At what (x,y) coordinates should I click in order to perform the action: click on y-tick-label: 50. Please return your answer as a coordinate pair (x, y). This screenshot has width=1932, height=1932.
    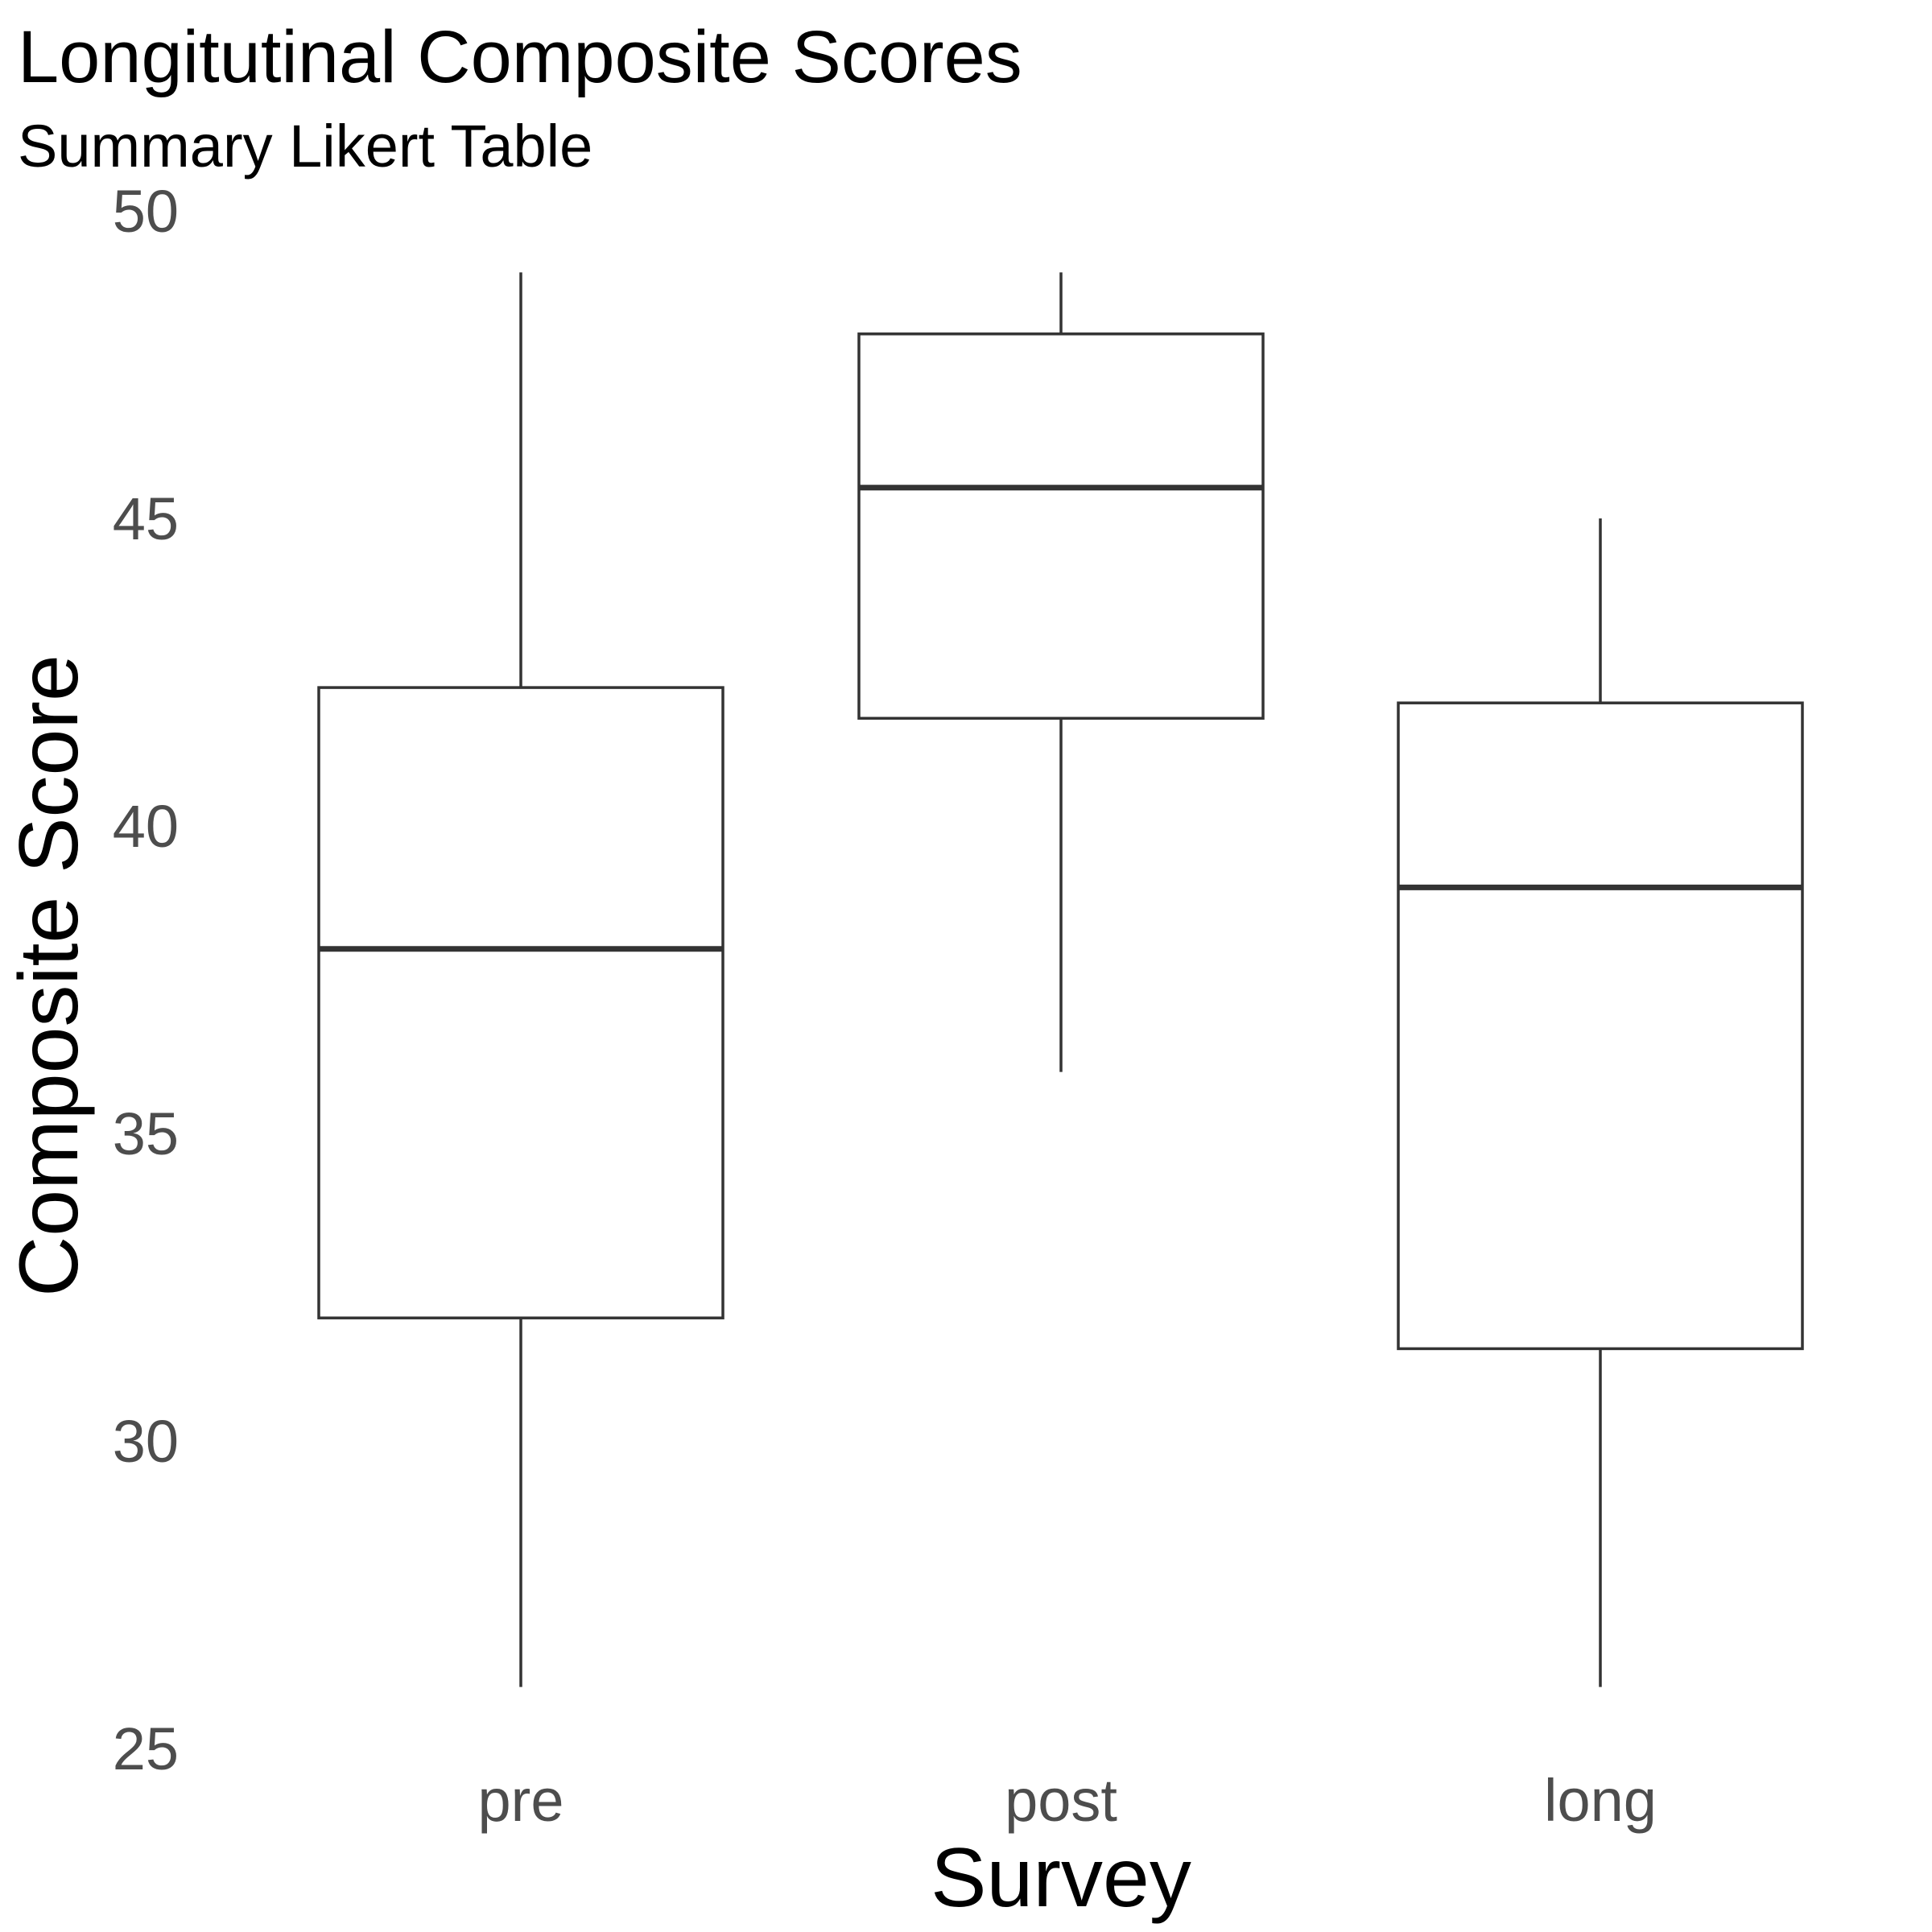
    Looking at the image, I should click on (146, 211).